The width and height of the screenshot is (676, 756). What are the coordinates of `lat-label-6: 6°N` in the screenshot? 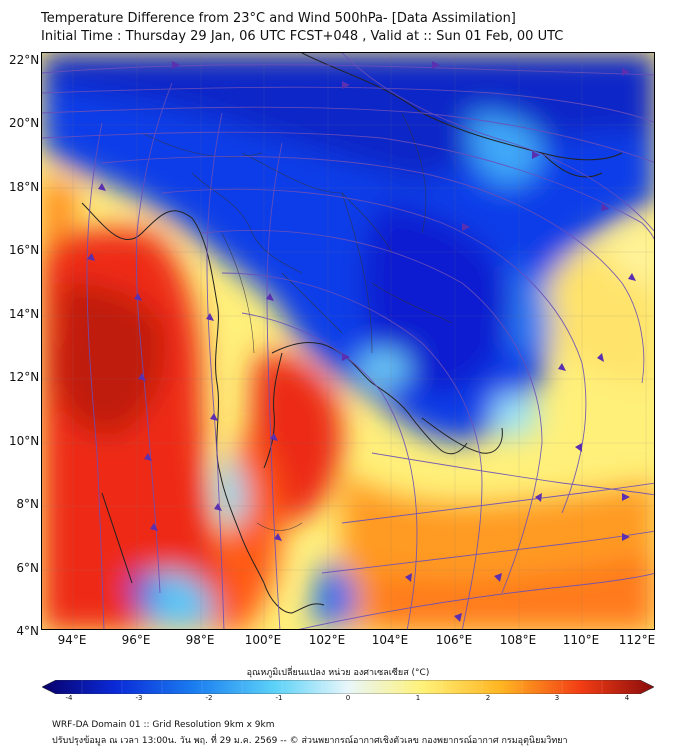 It's located at (27, 568).